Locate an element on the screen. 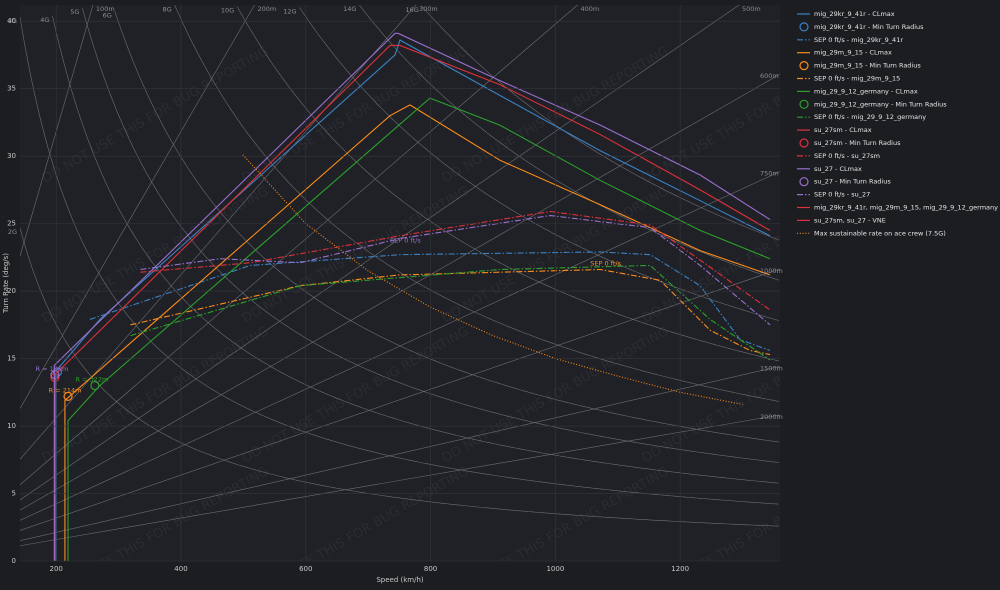 The height and width of the screenshot is (590, 1000). radius-line-label: 200m is located at coordinates (266, 9).